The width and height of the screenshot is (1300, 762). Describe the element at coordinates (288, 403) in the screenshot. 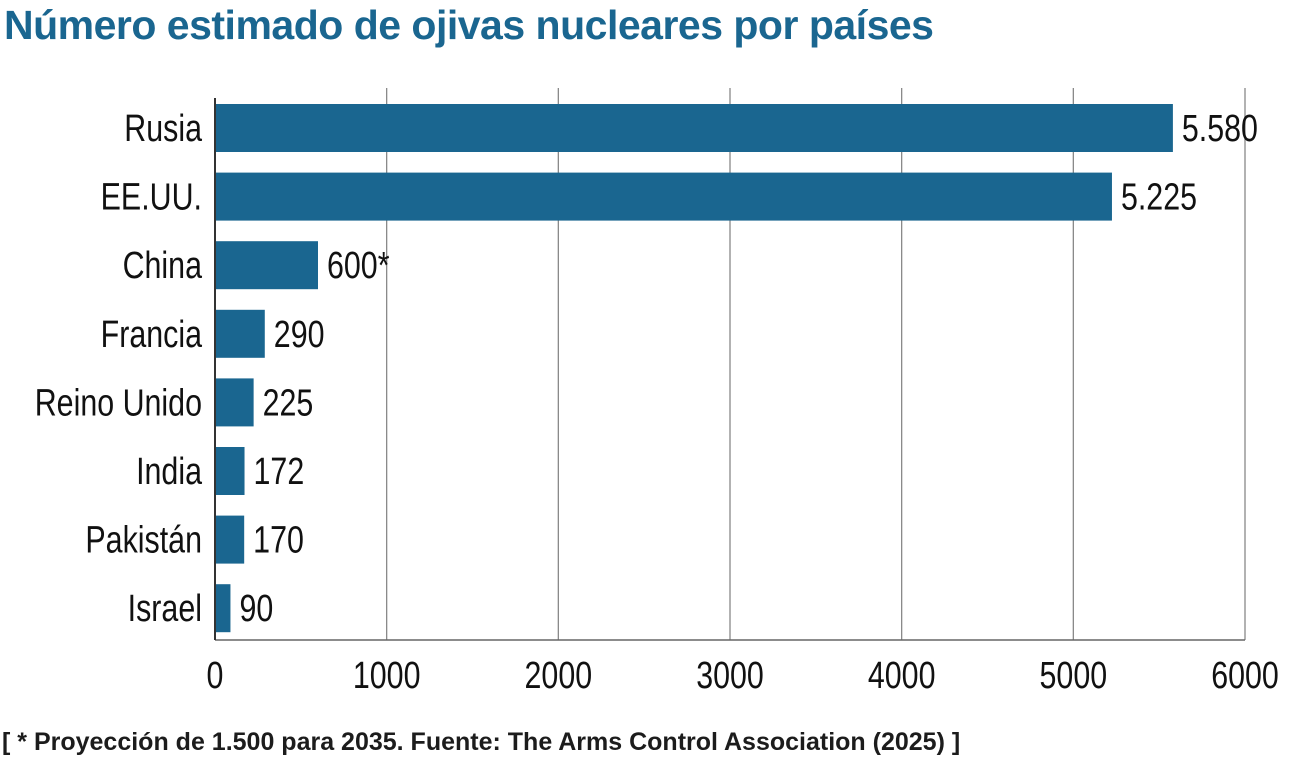

I see `value-label: 225` at that location.